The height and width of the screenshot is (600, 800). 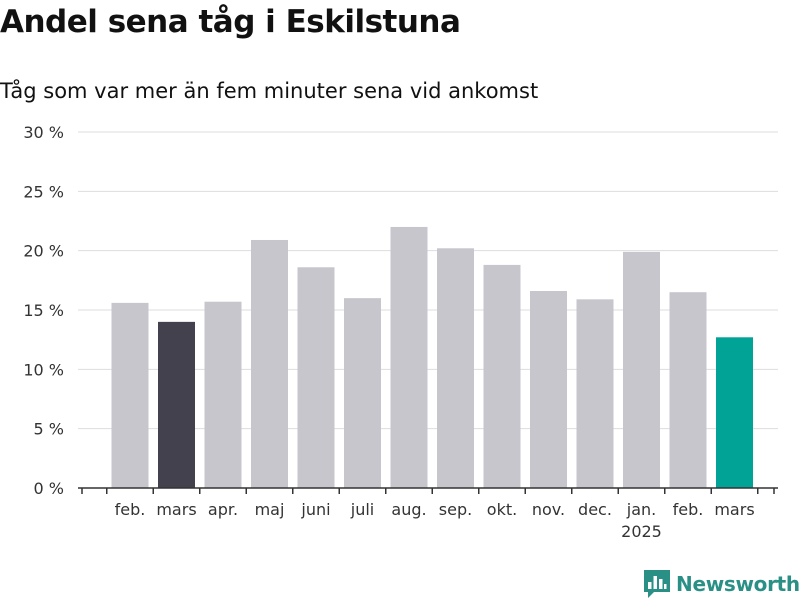 What do you see at coordinates (223, 509) in the screenshot?
I see `x-tick-label: apr.` at bounding box center [223, 509].